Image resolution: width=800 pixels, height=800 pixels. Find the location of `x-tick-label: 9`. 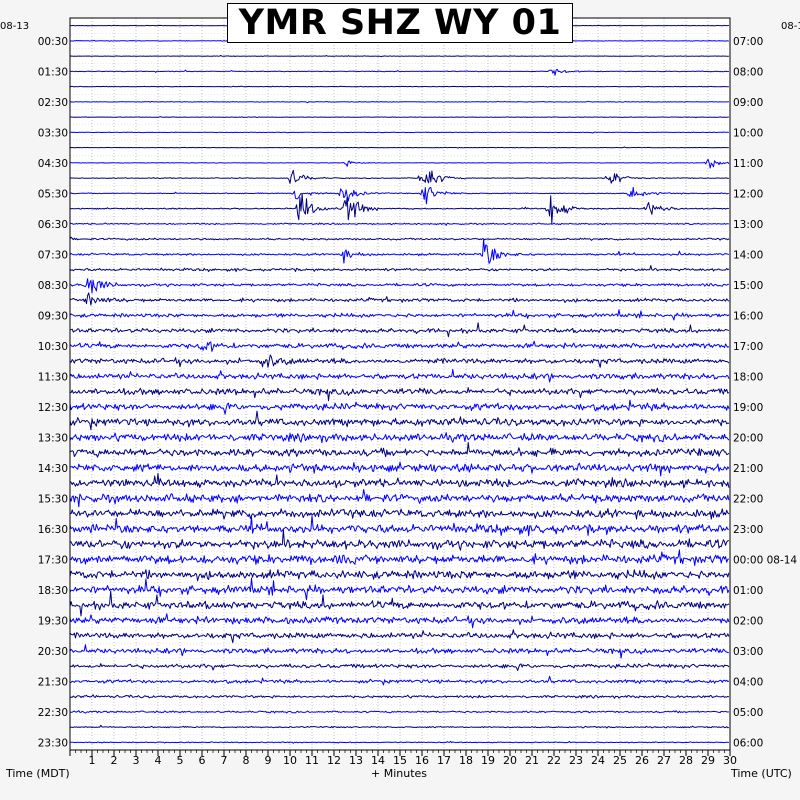

x-tick-label: 9 is located at coordinates (268, 760).